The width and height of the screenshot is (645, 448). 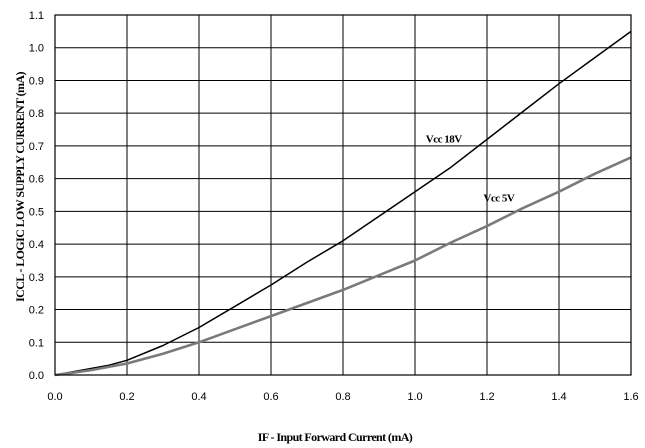 What do you see at coordinates (36, 16) in the screenshot?
I see `y-tick-label: 1.1` at bounding box center [36, 16].